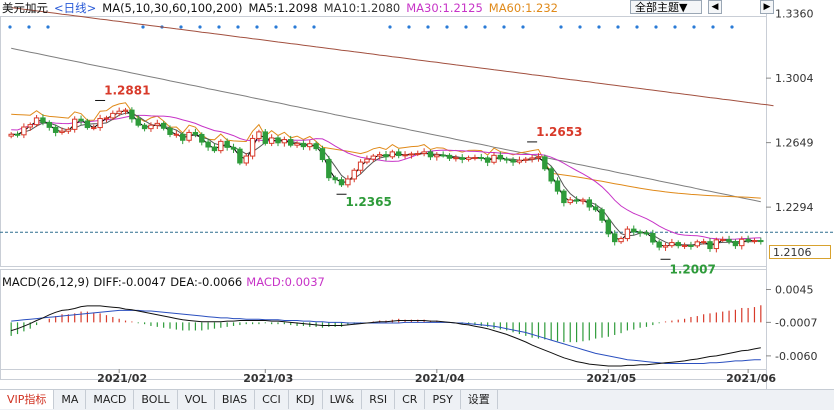 This screenshot has width=834, height=410. Describe the element at coordinates (235, 399) in the screenshot. I see `tab-5: BIAS` at that location.